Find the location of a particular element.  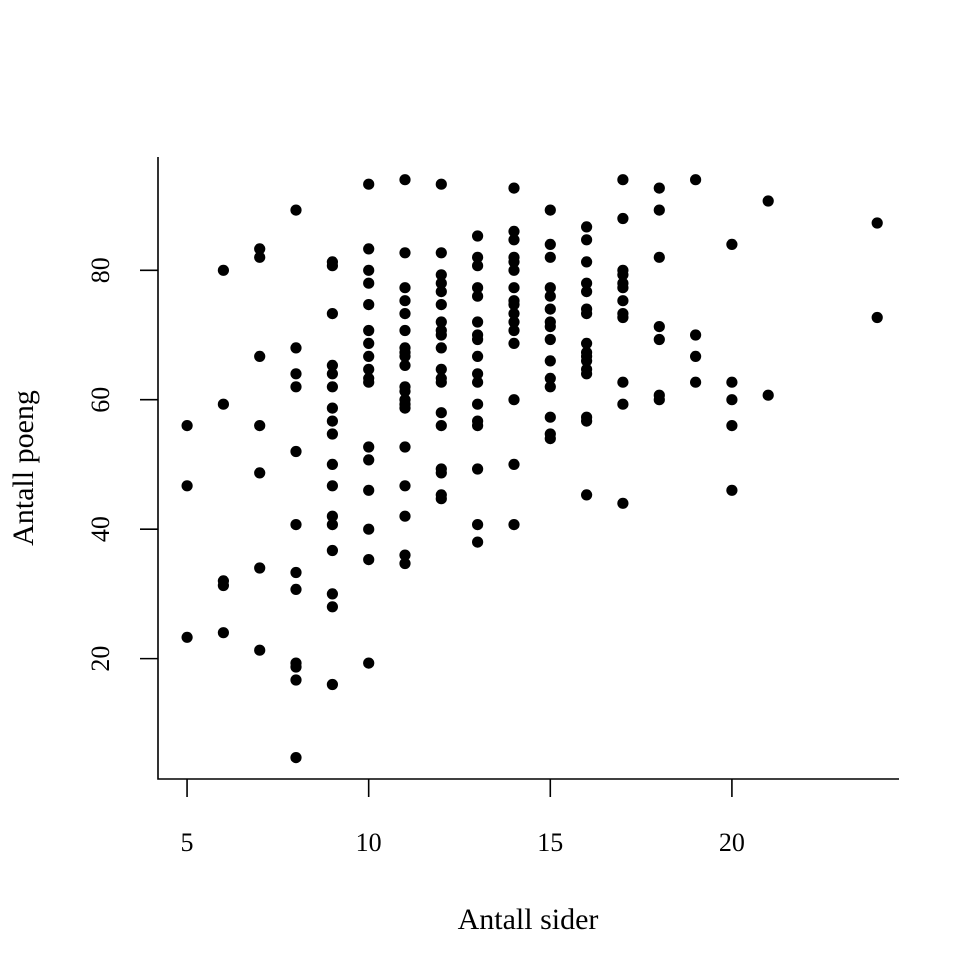

x-tick-label: 20 is located at coordinates (732, 842).